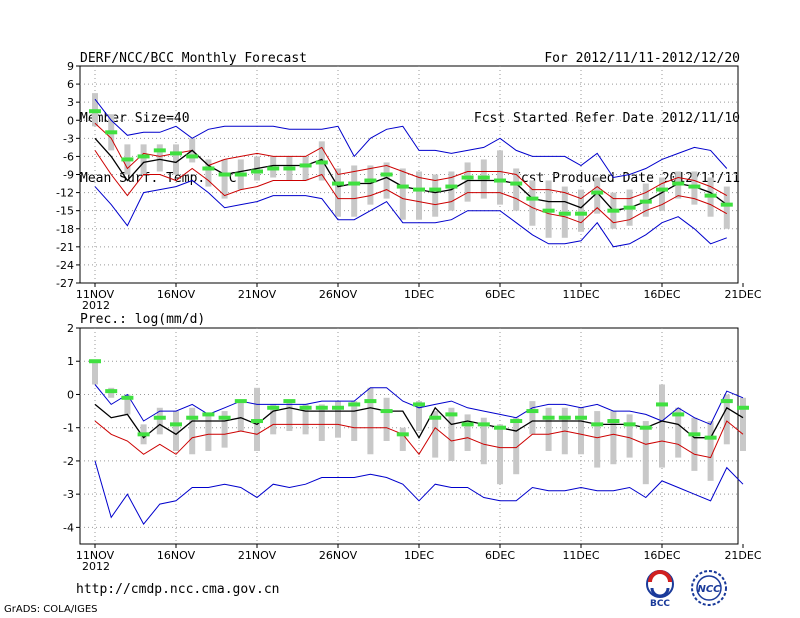  What do you see at coordinates (178, 589) in the screenshot?
I see `footer-url: http://cmdp.ncc.cma.gov.cn` at bounding box center [178, 589].